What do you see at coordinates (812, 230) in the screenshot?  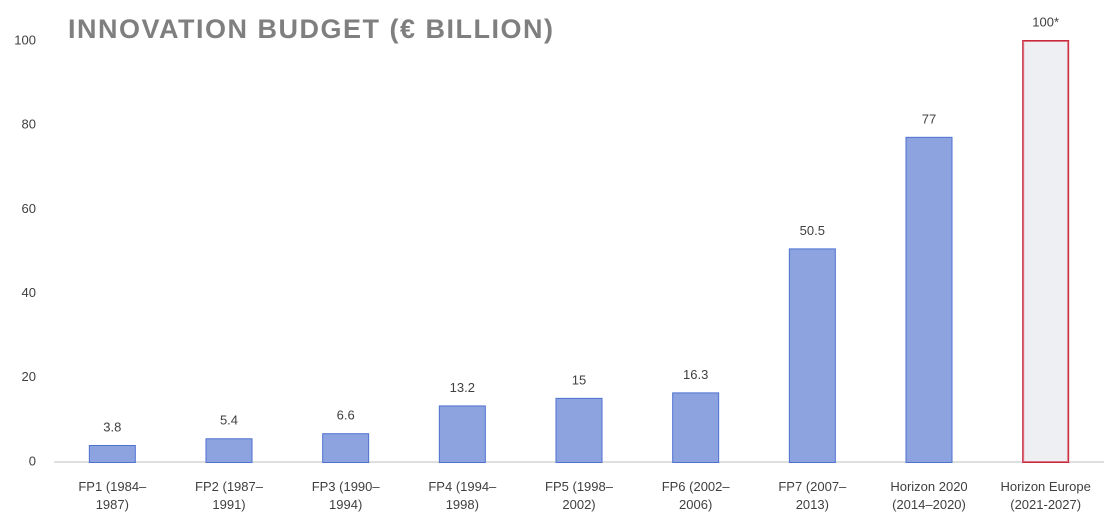 I see `data-label: 50.5` at bounding box center [812, 230].